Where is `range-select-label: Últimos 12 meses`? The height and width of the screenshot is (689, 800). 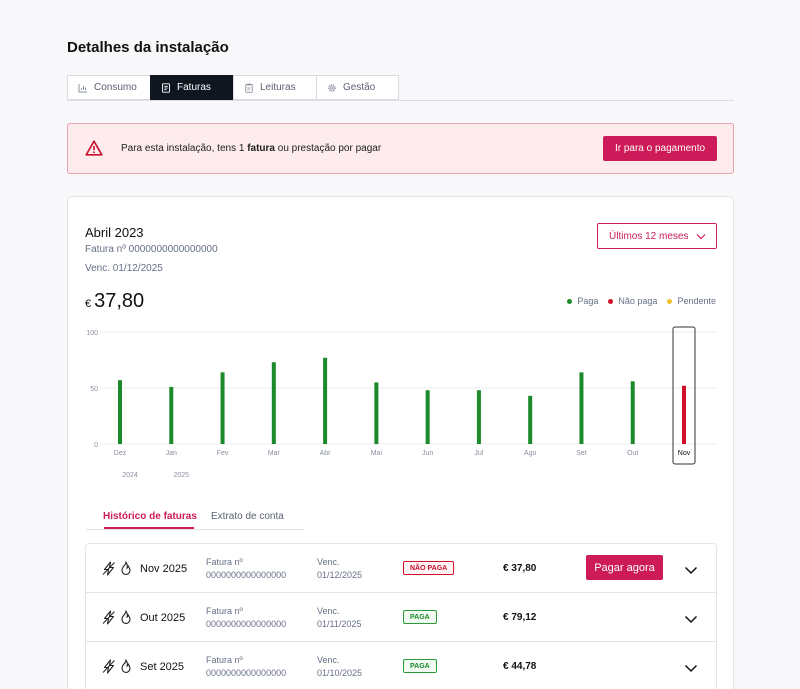
range-select-label: Últimos 12 meses is located at coordinates (649, 236).